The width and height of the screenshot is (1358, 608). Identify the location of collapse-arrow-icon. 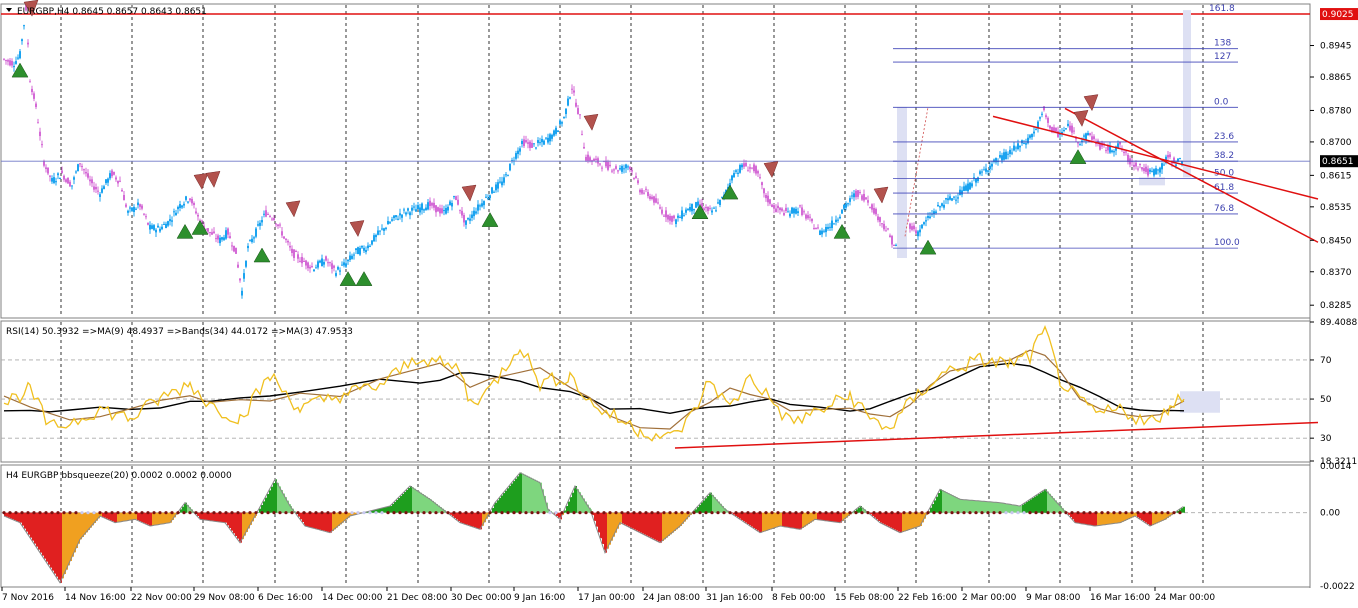
(9, 10).